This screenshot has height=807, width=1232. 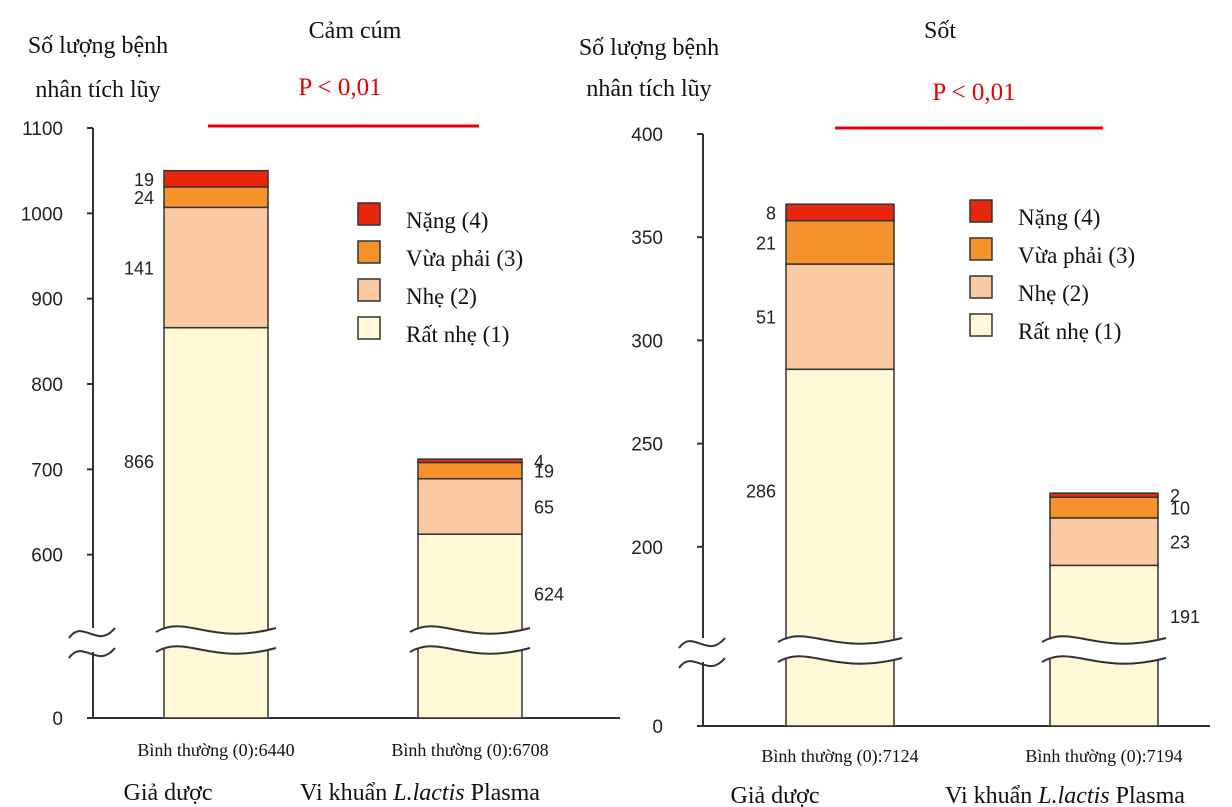 I want to click on data-label: 65, so click(x=544, y=507).